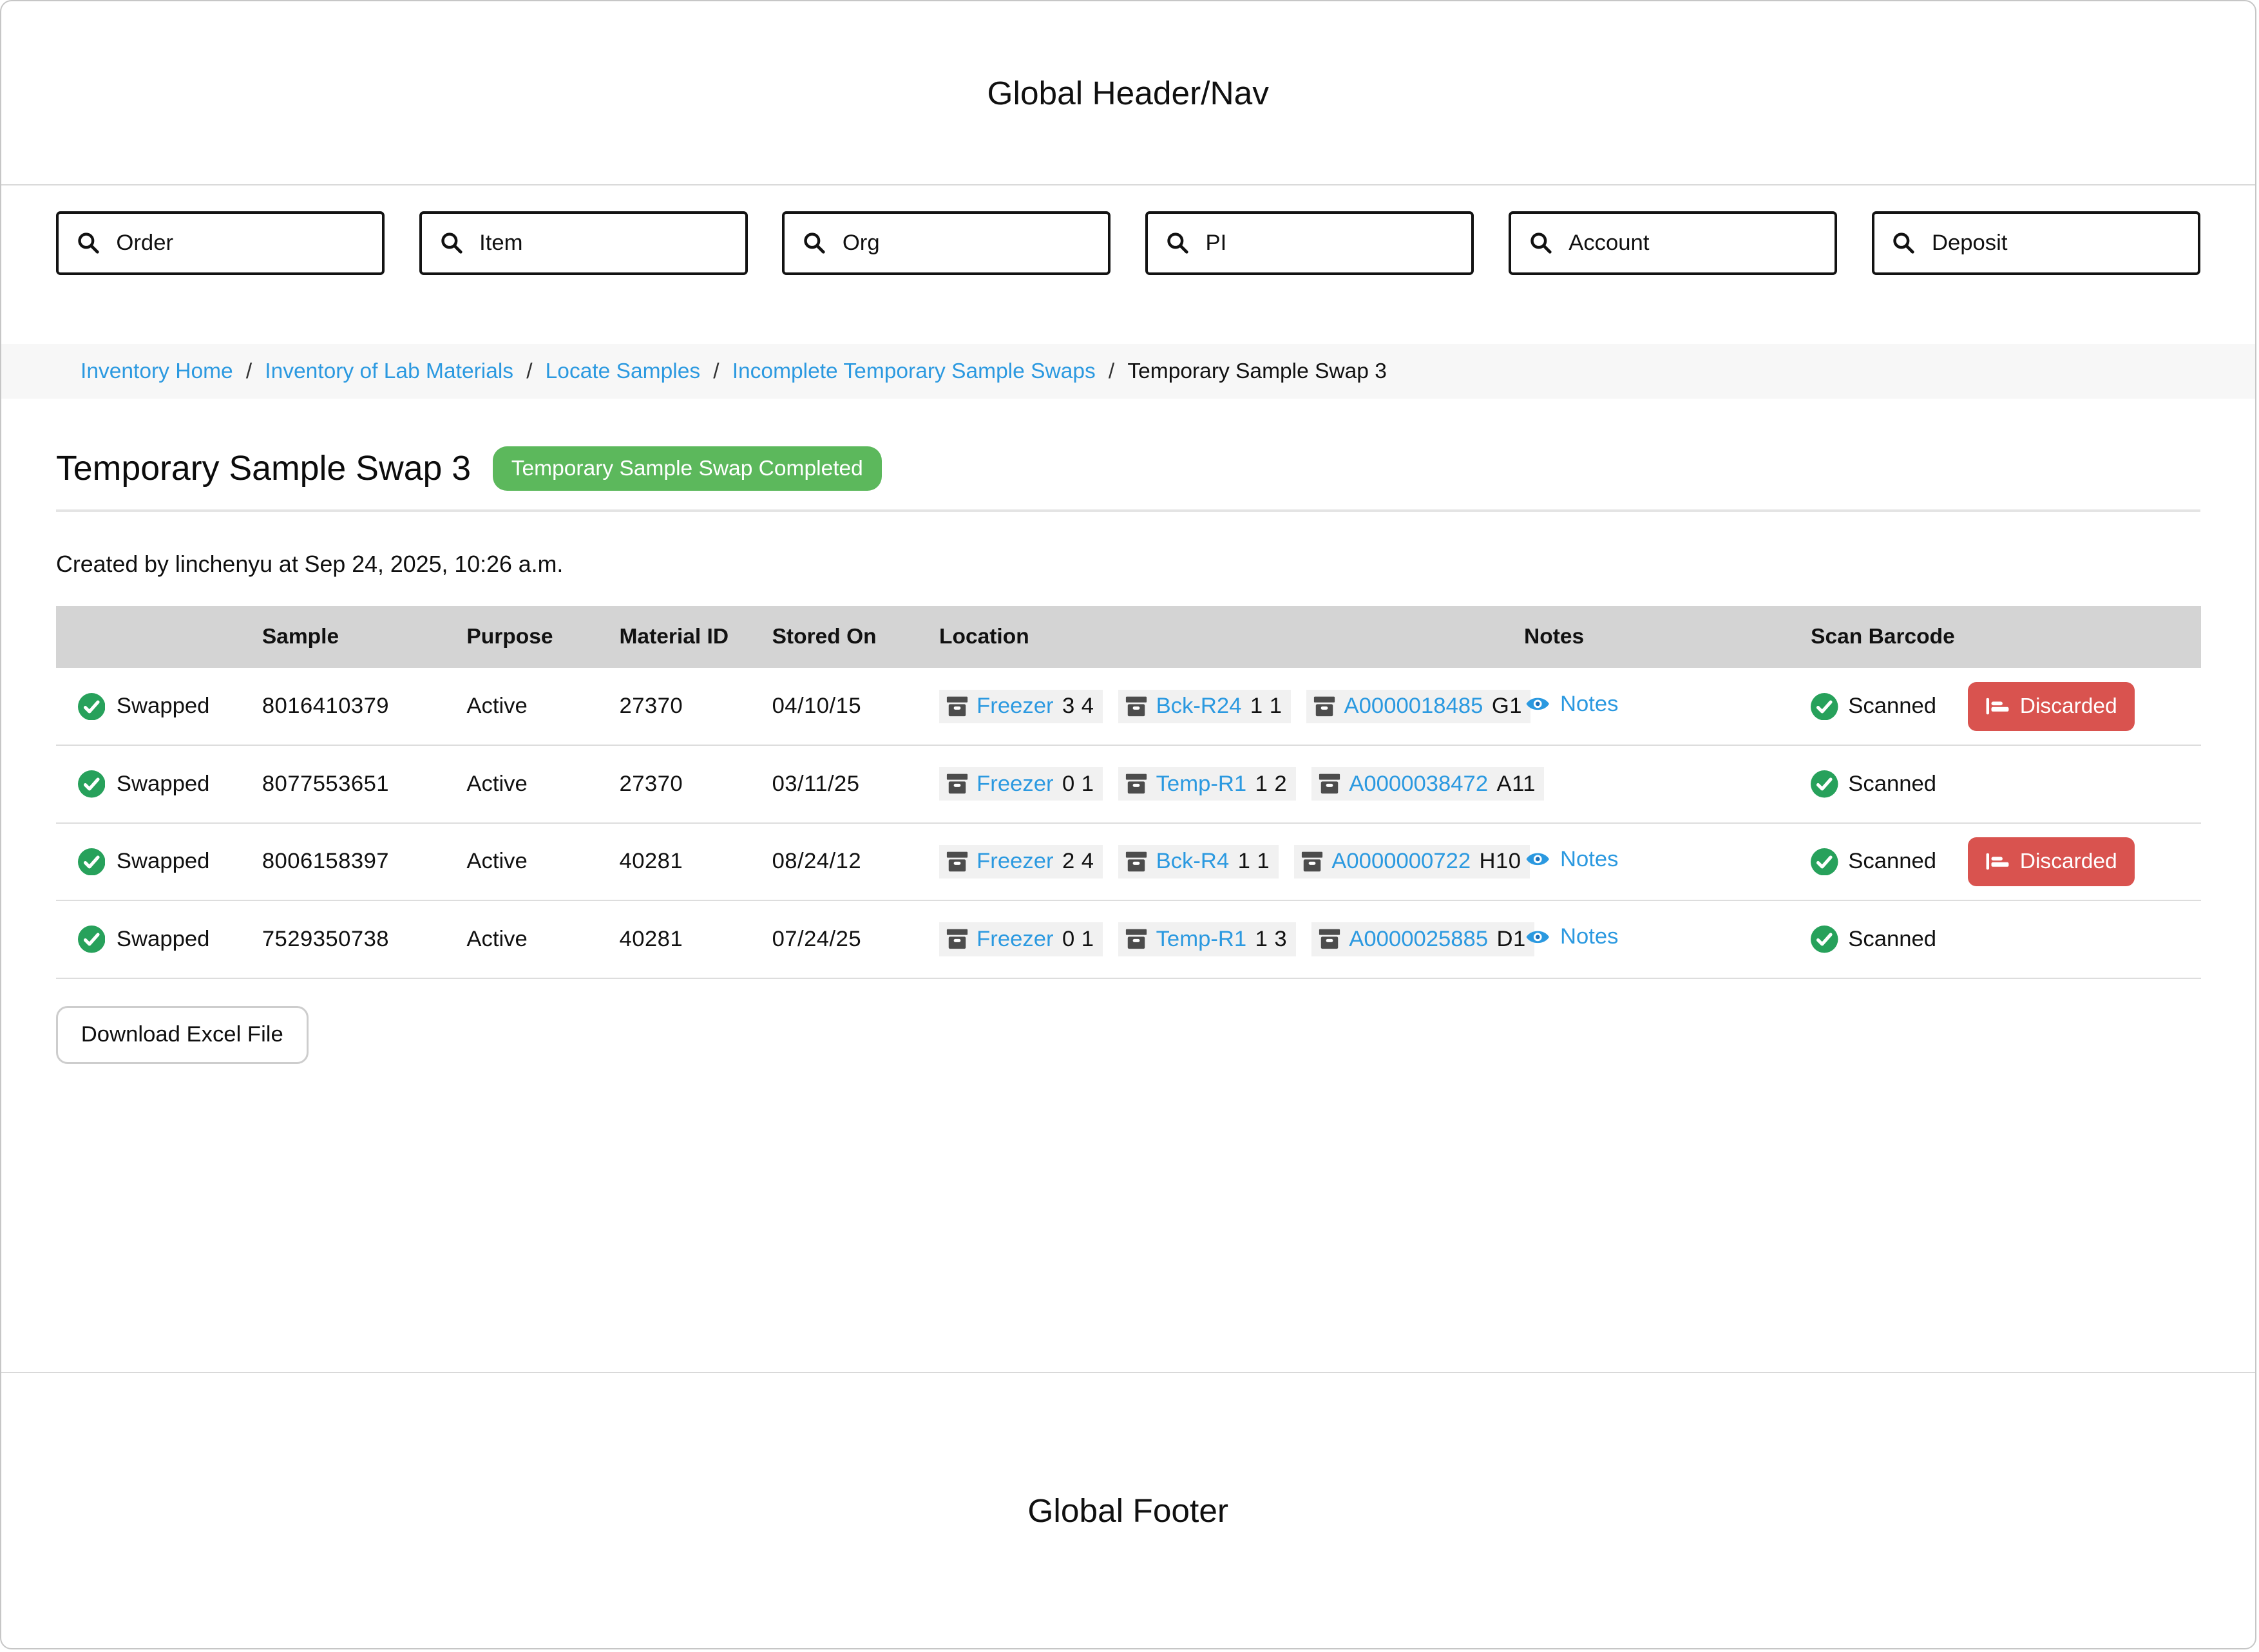  What do you see at coordinates (965, 244) in the screenshot?
I see `search-input-org` at bounding box center [965, 244].